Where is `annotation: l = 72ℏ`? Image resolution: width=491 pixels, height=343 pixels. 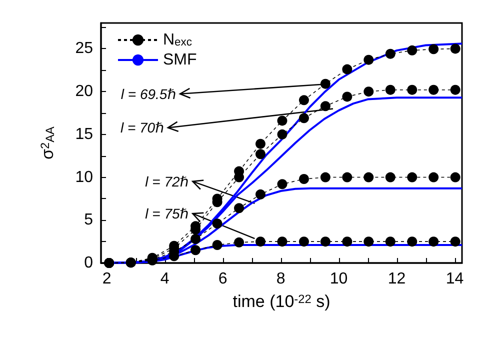
annotation: l = 72ℏ is located at coordinates (167, 181).